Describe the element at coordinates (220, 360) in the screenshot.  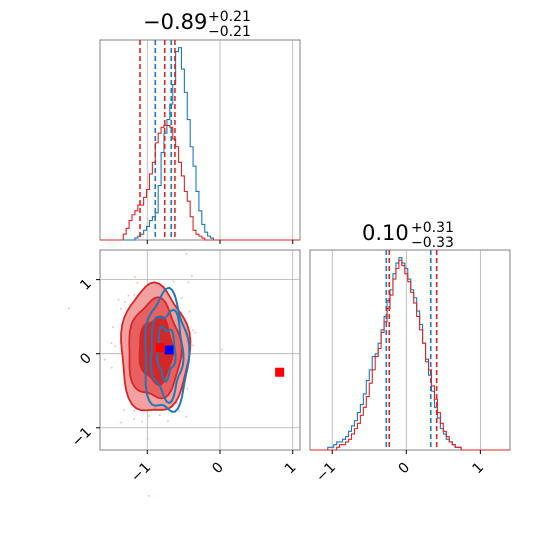
I see `bottom-left-markers` at that location.